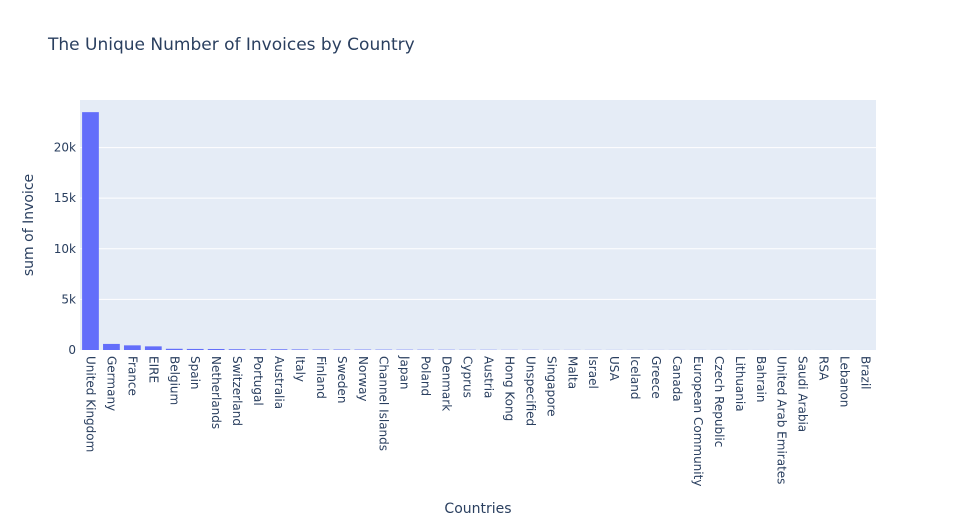  Describe the element at coordinates (195, 373) in the screenshot. I see `x-tick-label: Spain` at that location.